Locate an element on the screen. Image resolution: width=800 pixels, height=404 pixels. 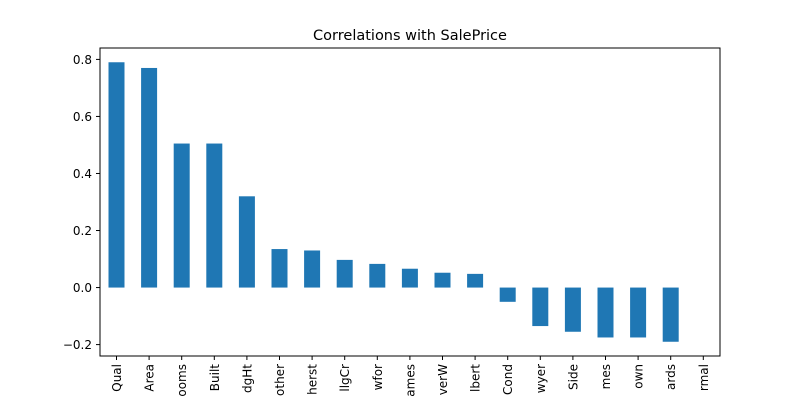
y-tick-label-1: 0.0 is located at coordinates (82, 288).